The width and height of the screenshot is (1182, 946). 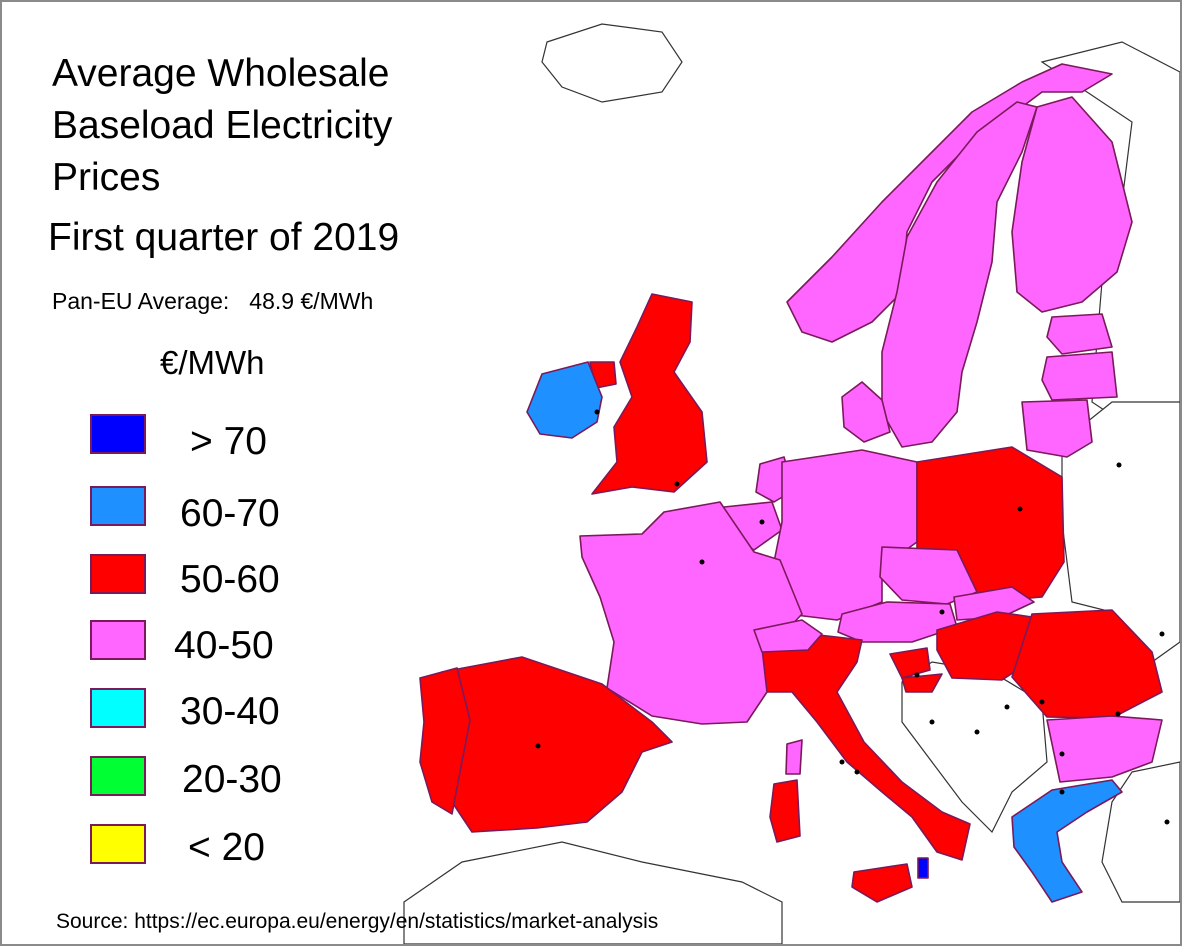 I want to click on region-turkey, so click(x=1140, y=832).